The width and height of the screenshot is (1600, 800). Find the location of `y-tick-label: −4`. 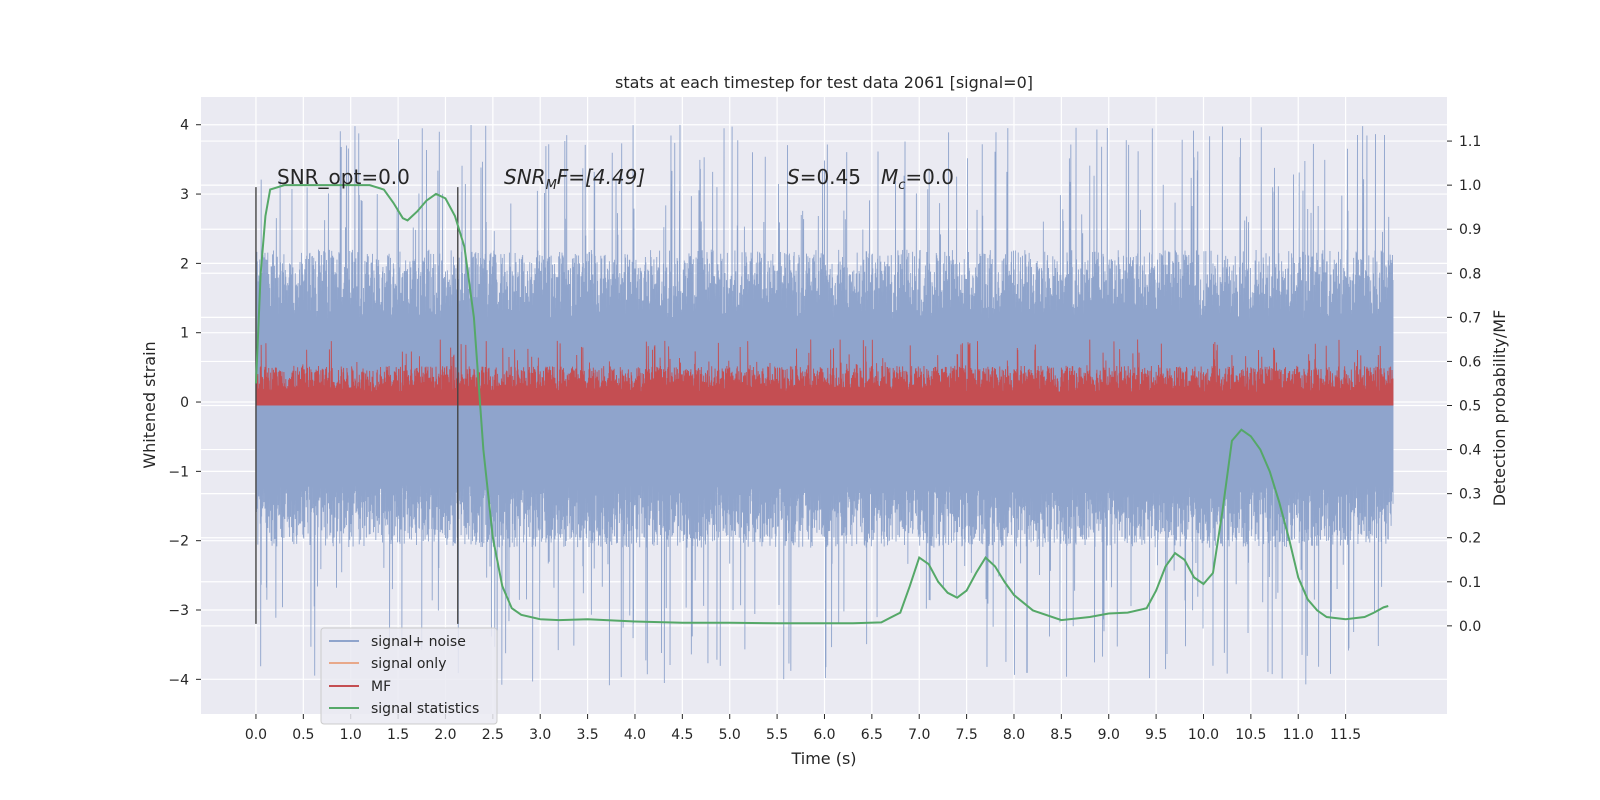

y-tick-label: −4 is located at coordinates (178, 680).